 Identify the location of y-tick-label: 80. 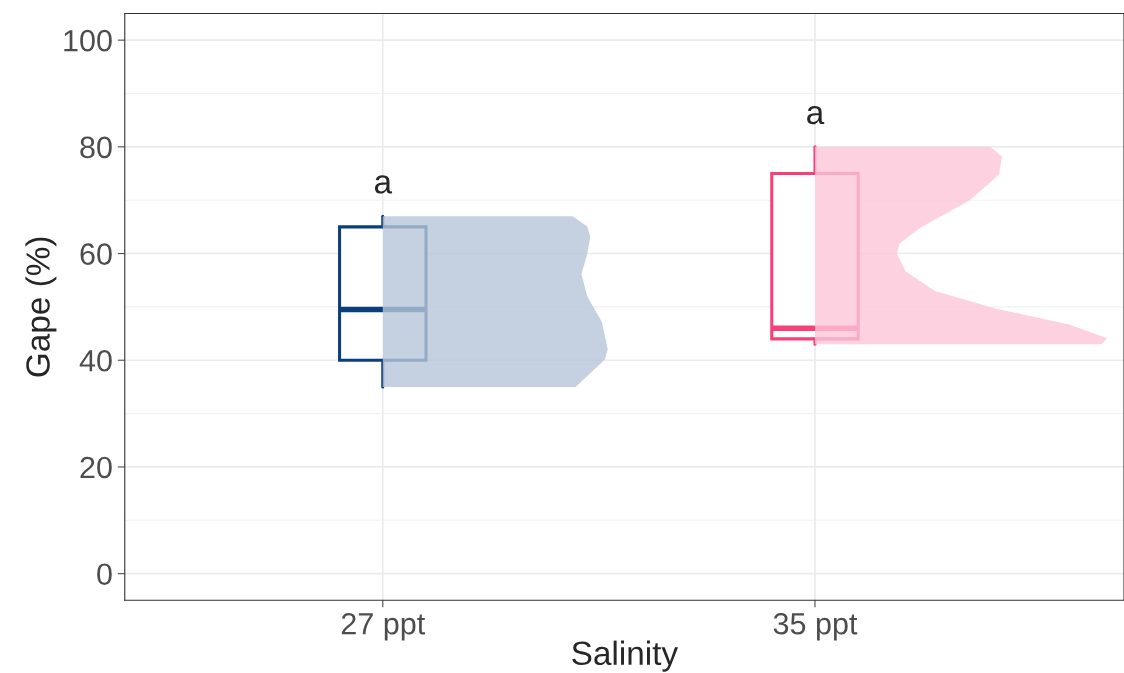
(96, 147).